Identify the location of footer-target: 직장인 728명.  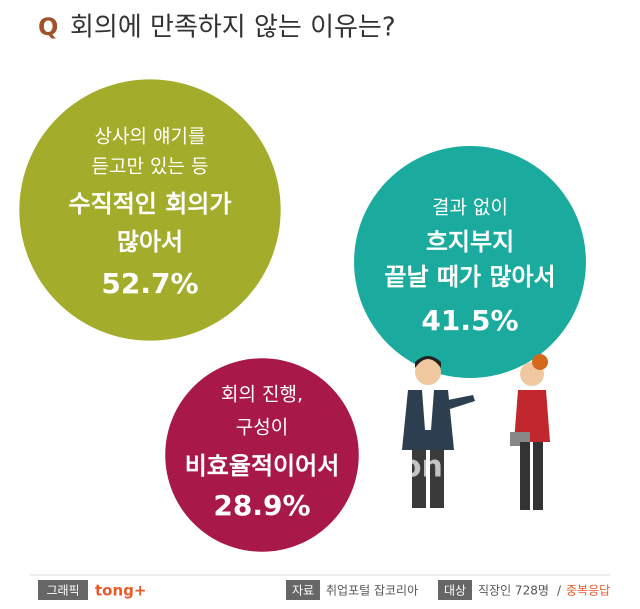
(513, 591).